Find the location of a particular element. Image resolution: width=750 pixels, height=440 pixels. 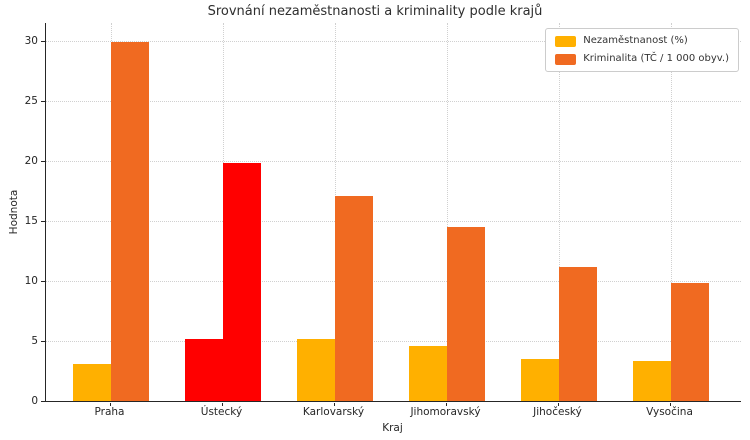

x-tick-label: Karlovarský is located at coordinates (333, 412).